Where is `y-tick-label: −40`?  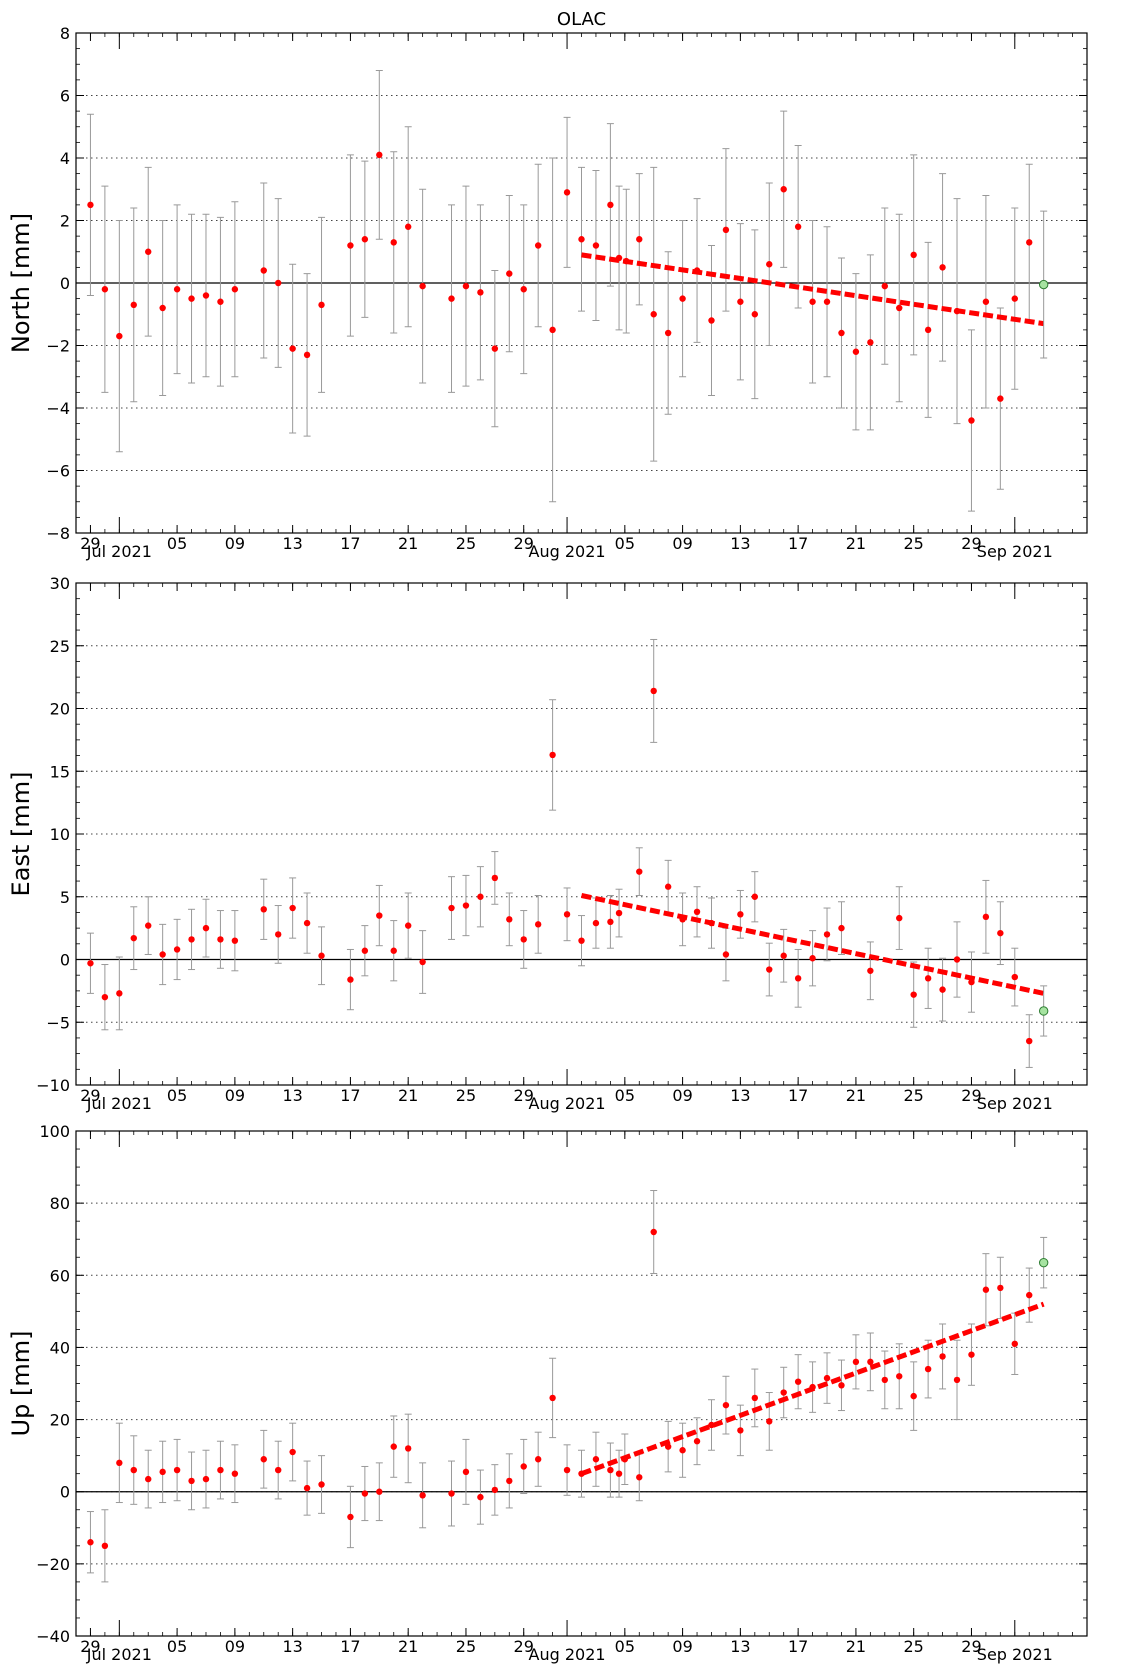 y-tick-label: −40 is located at coordinates (53, 1636).